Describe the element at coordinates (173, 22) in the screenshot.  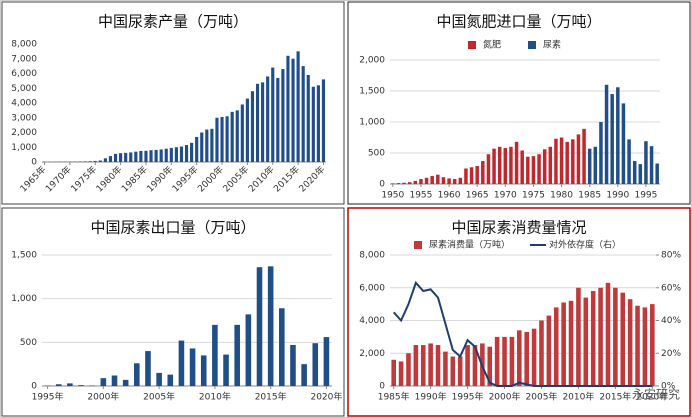
I see `chart-title: 中国尿素产量（万吨）` at that location.